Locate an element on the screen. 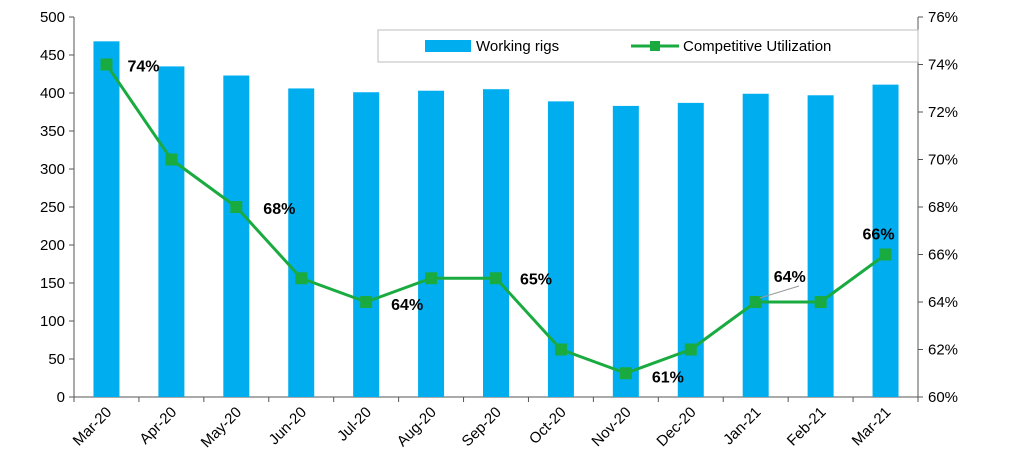  legend: Working rigs Competitive Utilization is located at coordinates (648, 46).